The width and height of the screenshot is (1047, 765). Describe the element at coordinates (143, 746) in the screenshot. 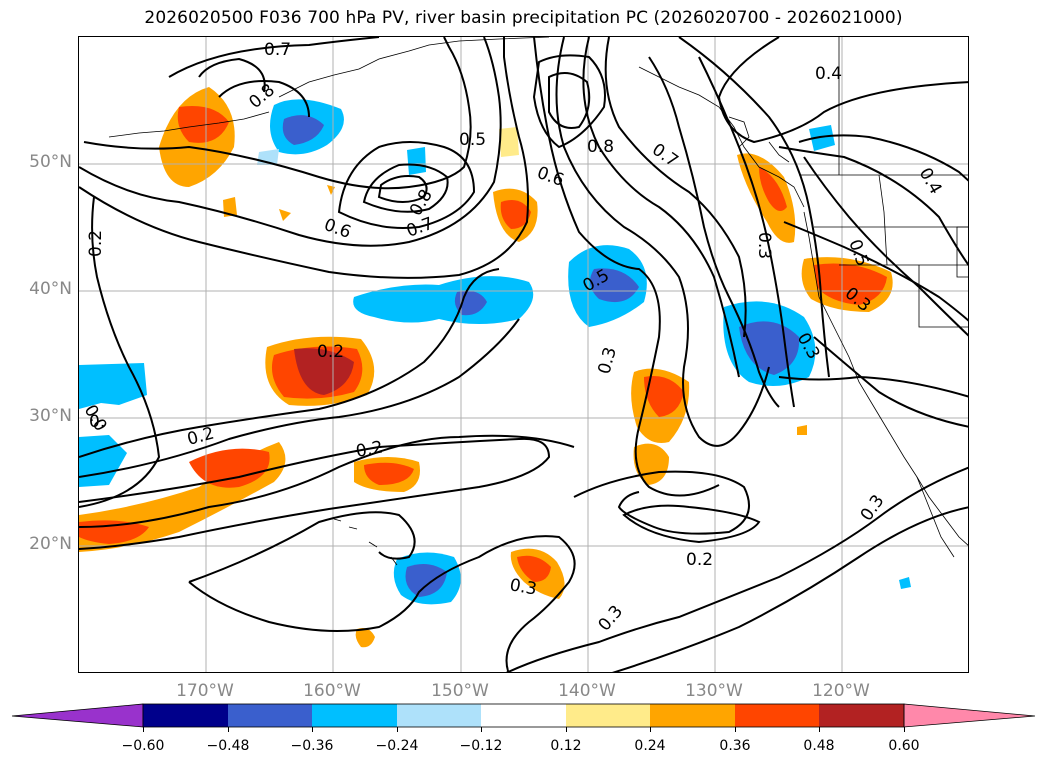

I see `colorbar-tick-label: −0.60` at that location.